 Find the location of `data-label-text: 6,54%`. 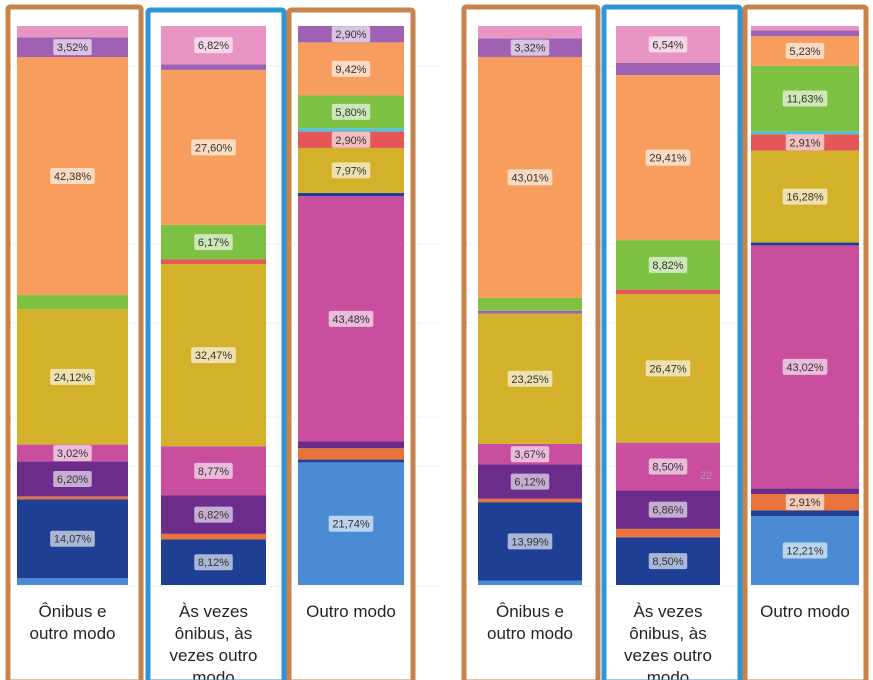

data-label-text: 6,54% is located at coordinates (667, 45).